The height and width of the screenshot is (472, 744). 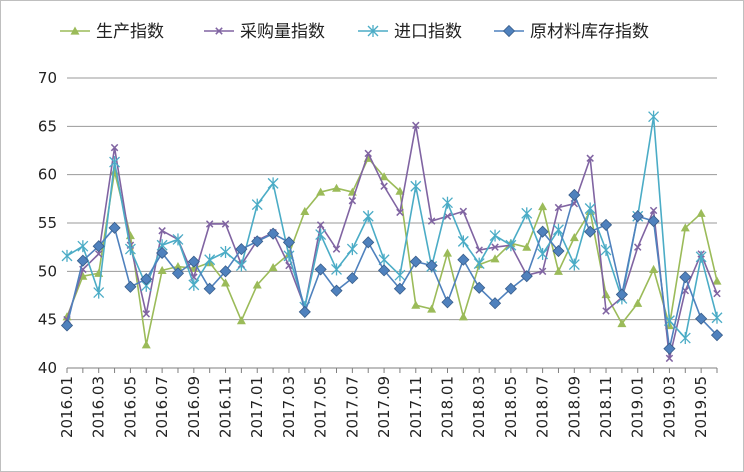 What do you see at coordinates (47, 368) in the screenshot?
I see `y-tick-label: 40` at bounding box center [47, 368].